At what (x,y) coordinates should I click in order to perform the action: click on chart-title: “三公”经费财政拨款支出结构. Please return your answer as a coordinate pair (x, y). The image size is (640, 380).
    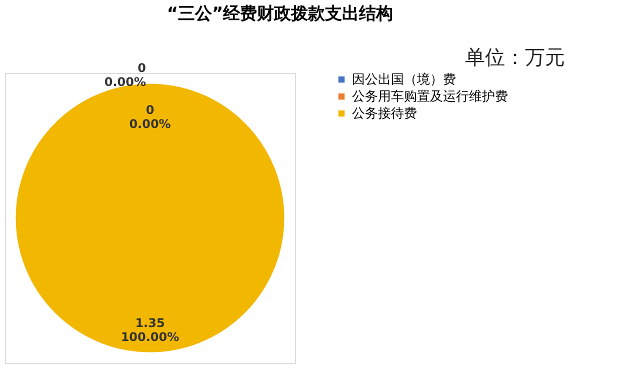
    Looking at the image, I should click on (280, 14).